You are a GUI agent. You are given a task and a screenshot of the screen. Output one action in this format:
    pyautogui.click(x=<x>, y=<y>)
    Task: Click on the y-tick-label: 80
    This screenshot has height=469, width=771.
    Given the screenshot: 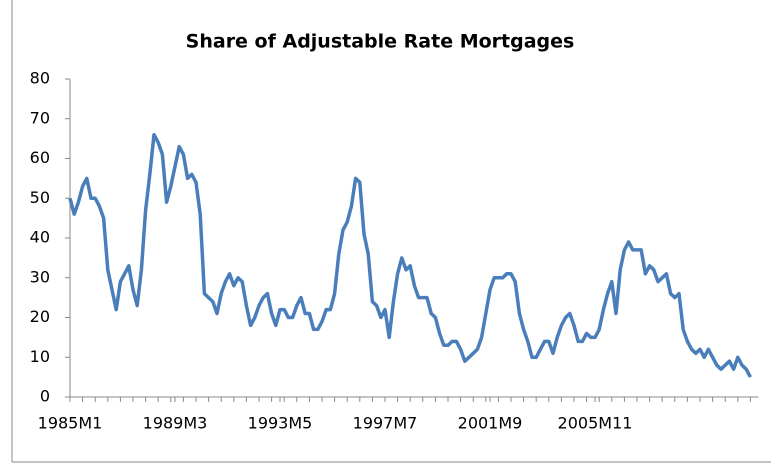 What is the action you would take?
    pyautogui.click(x=40, y=78)
    